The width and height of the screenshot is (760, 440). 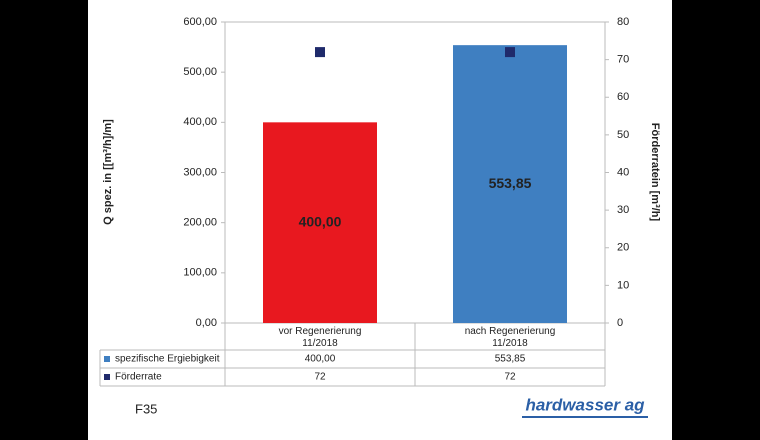 What do you see at coordinates (623, 248) in the screenshot?
I see `y2-tick-label: 20` at bounding box center [623, 248].